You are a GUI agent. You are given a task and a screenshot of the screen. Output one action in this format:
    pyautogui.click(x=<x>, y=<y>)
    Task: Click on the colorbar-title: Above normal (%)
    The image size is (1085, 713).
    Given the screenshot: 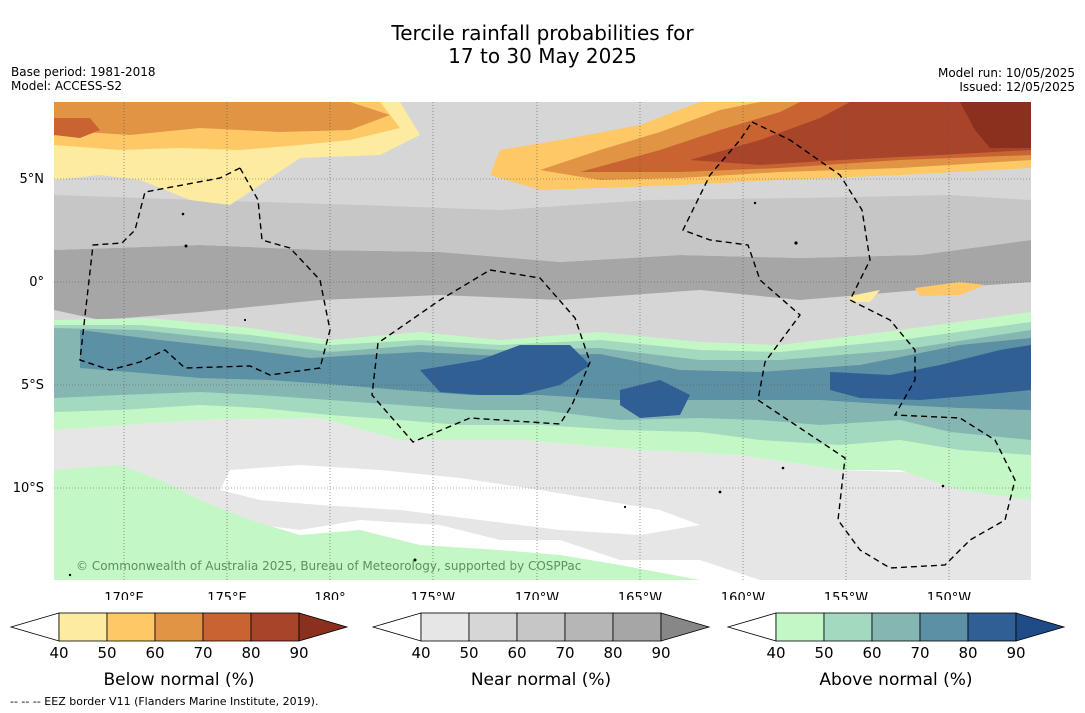 What is the action you would take?
    pyautogui.click(x=895, y=680)
    